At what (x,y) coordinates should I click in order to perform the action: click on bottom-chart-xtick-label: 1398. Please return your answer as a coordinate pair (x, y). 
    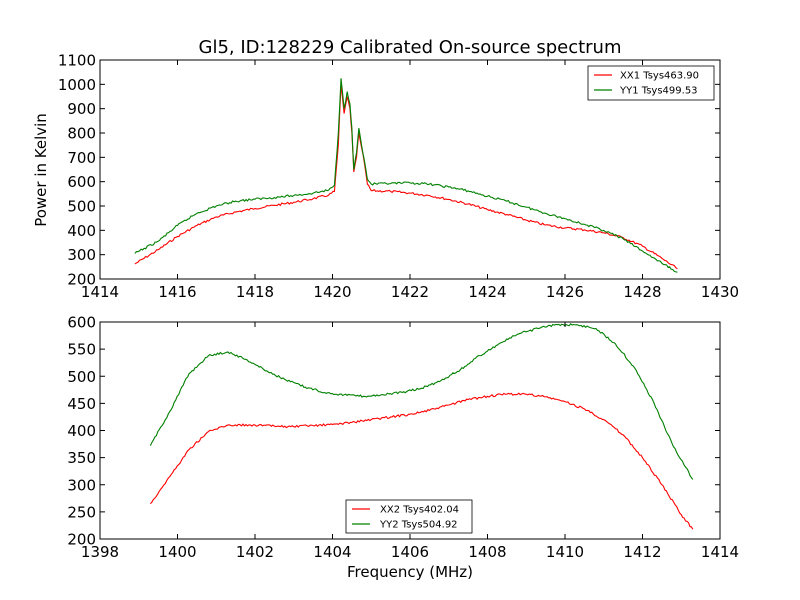
    Looking at the image, I should click on (100, 552).